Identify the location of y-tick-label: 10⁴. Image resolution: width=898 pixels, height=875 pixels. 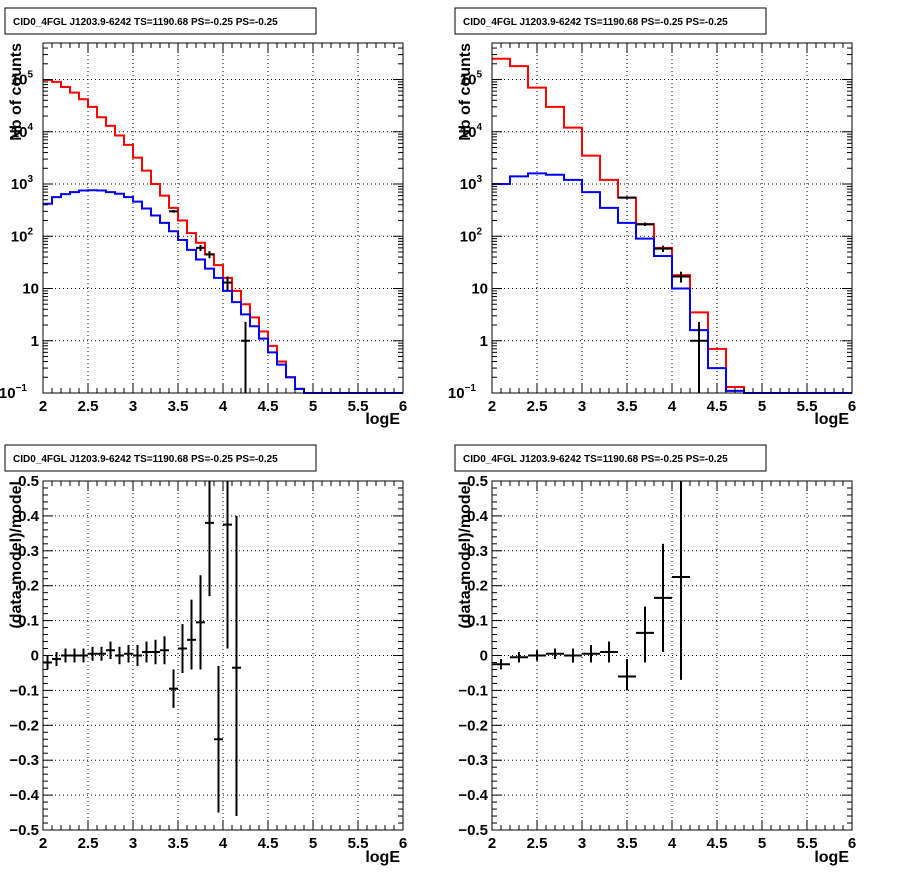
(22, 131).